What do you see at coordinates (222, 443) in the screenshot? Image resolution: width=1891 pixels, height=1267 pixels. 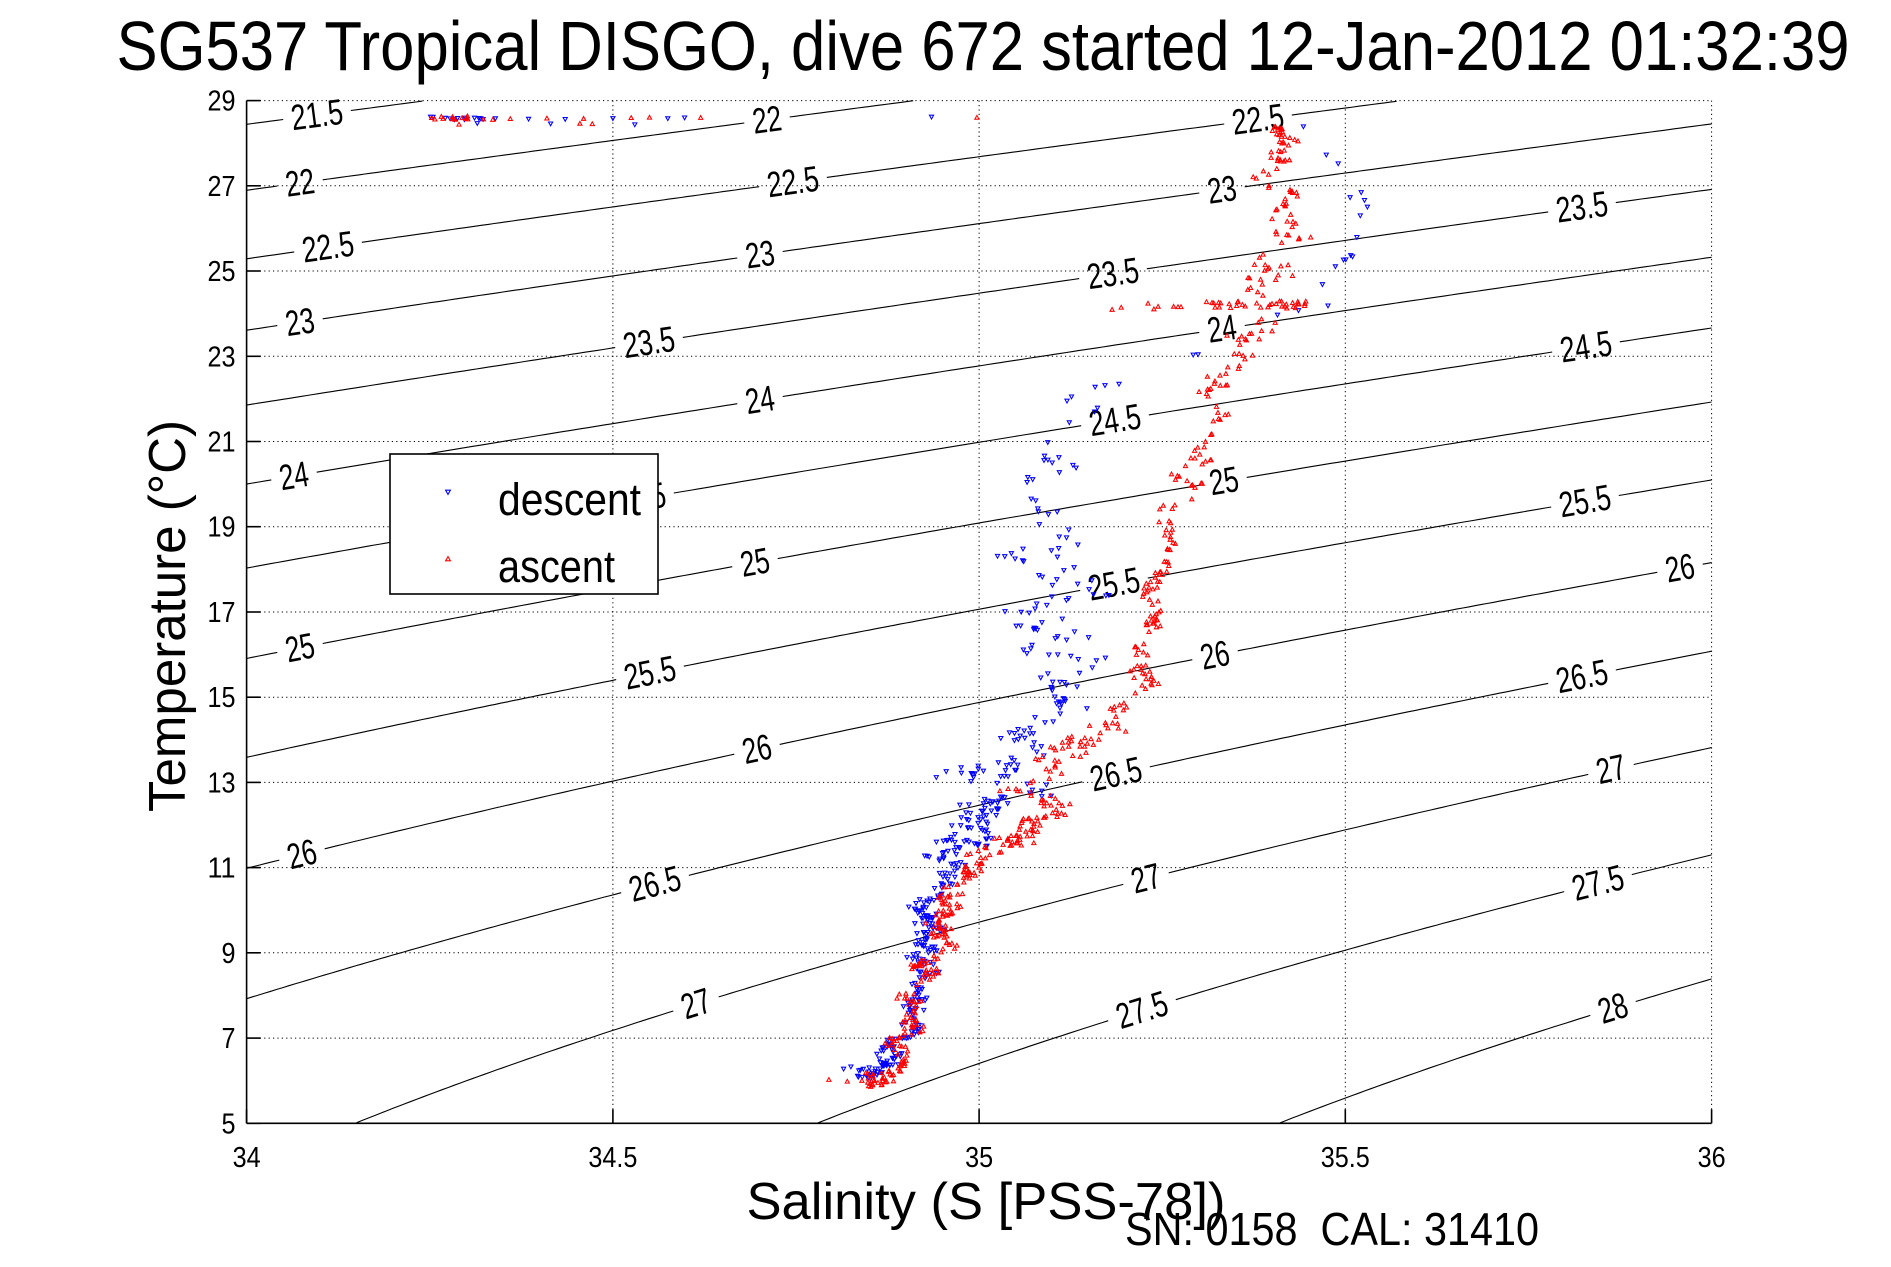 I see `svg-text: 21` at bounding box center [222, 443].